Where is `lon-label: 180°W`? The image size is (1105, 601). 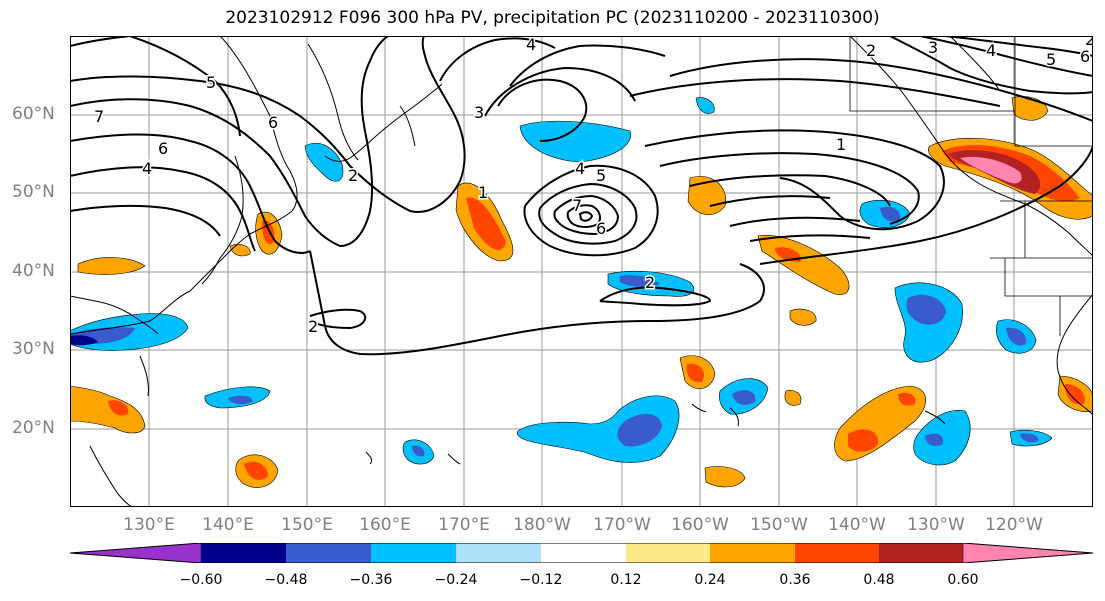
lon-label: 180°W is located at coordinates (542, 525).